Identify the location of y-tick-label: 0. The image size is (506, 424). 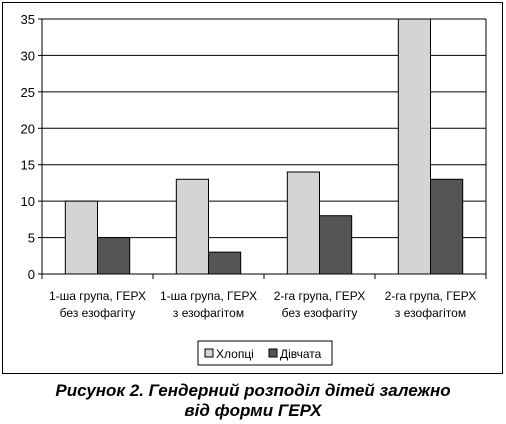
(31, 274).